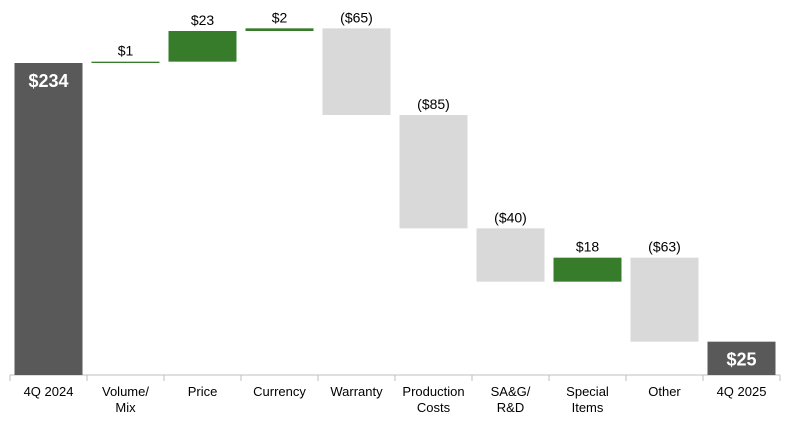  Describe the element at coordinates (587, 399) in the screenshot. I see `x-tick-label: Special Items` at that location.